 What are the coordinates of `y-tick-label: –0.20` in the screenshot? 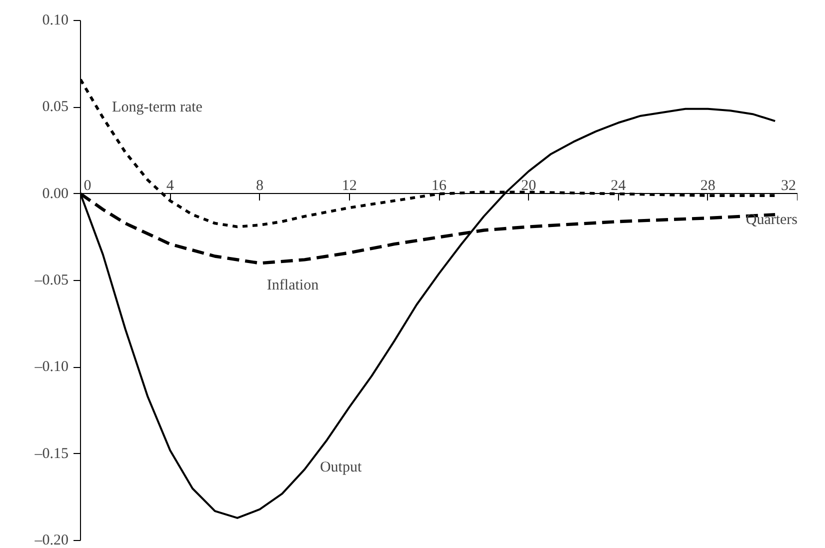 It's located at (51, 540).